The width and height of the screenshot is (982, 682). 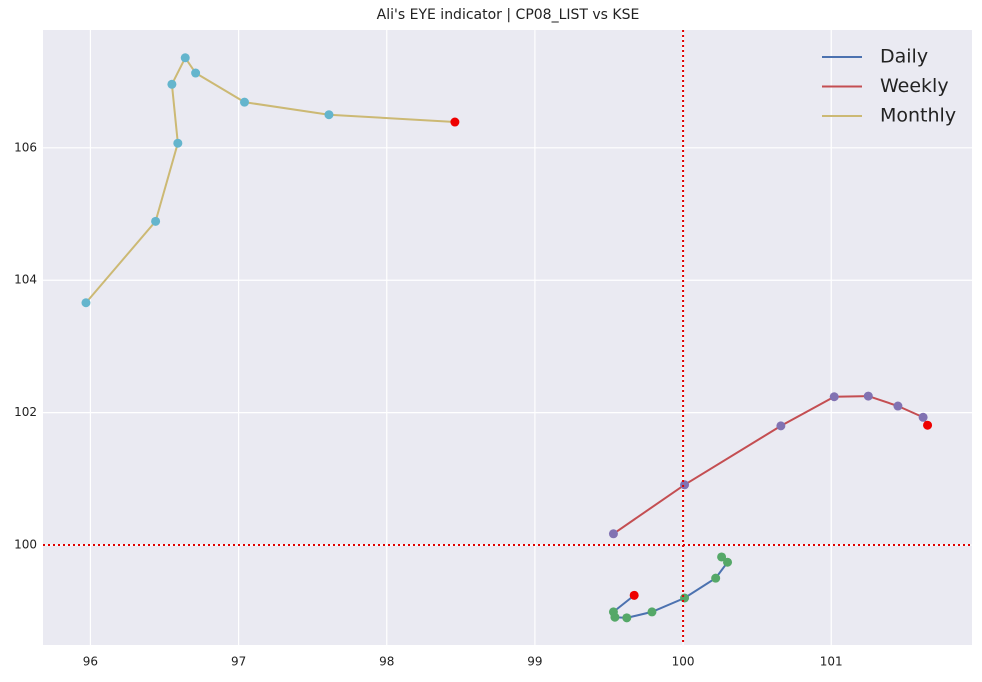 I want to click on x-tick-label: 99, so click(x=534, y=662).